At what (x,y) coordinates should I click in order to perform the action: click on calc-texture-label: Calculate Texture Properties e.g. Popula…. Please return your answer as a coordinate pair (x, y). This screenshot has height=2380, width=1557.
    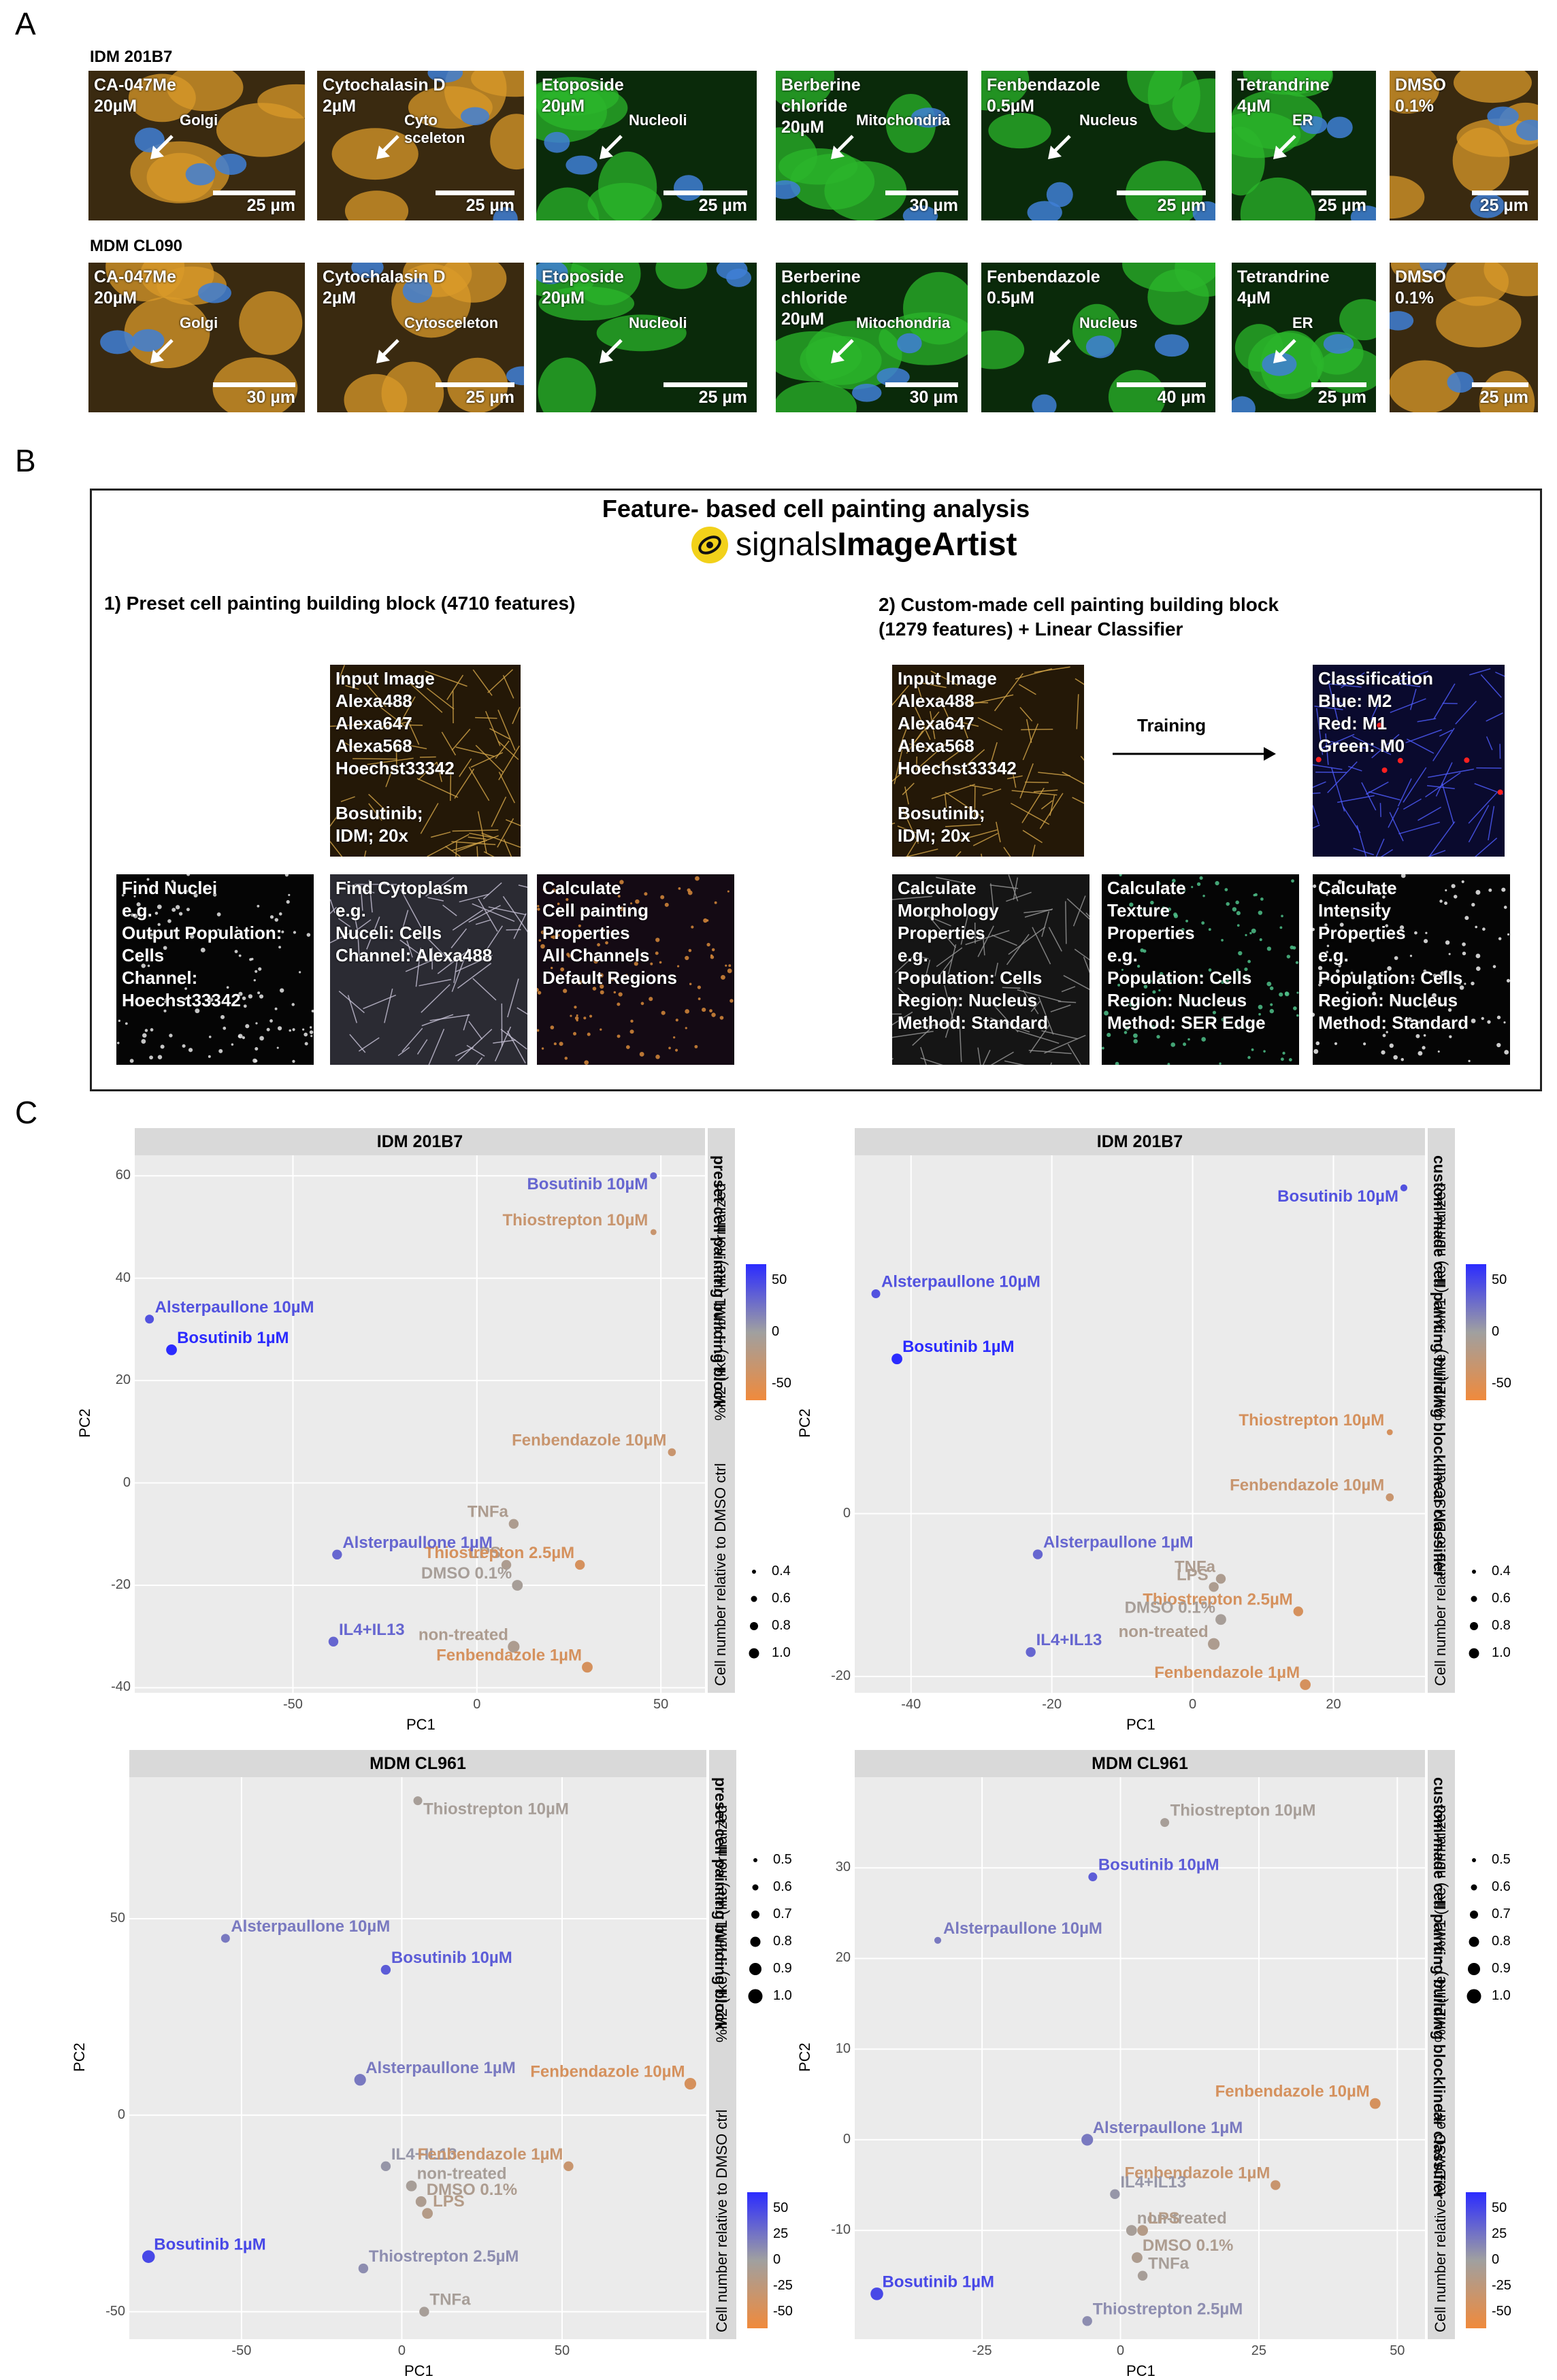
    Looking at the image, I should click on (1186, 956).